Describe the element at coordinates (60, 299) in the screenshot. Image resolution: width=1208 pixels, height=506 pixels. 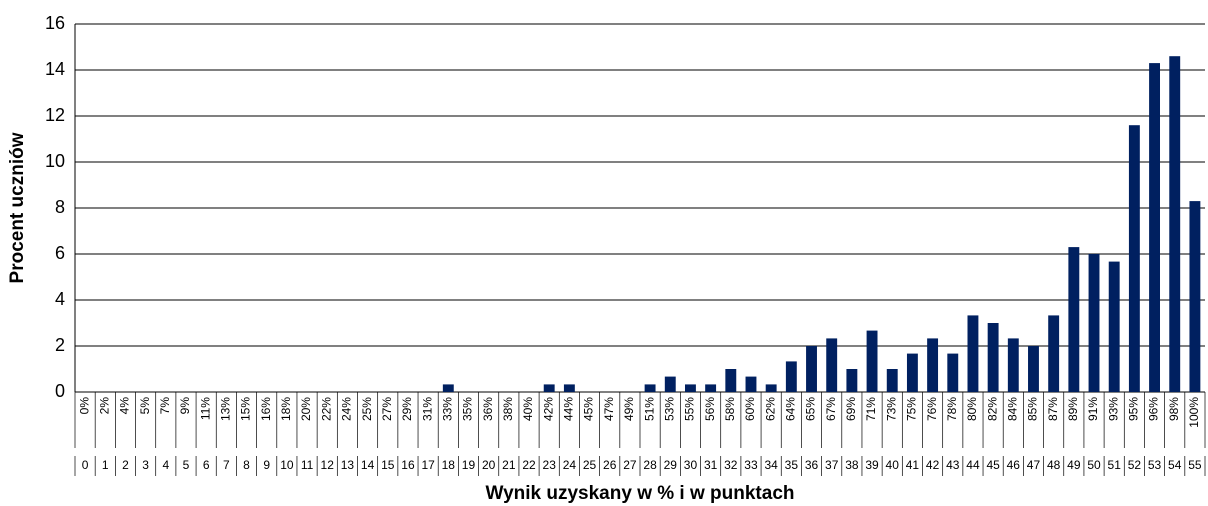
I see `y-tick-label: 4` at that location.